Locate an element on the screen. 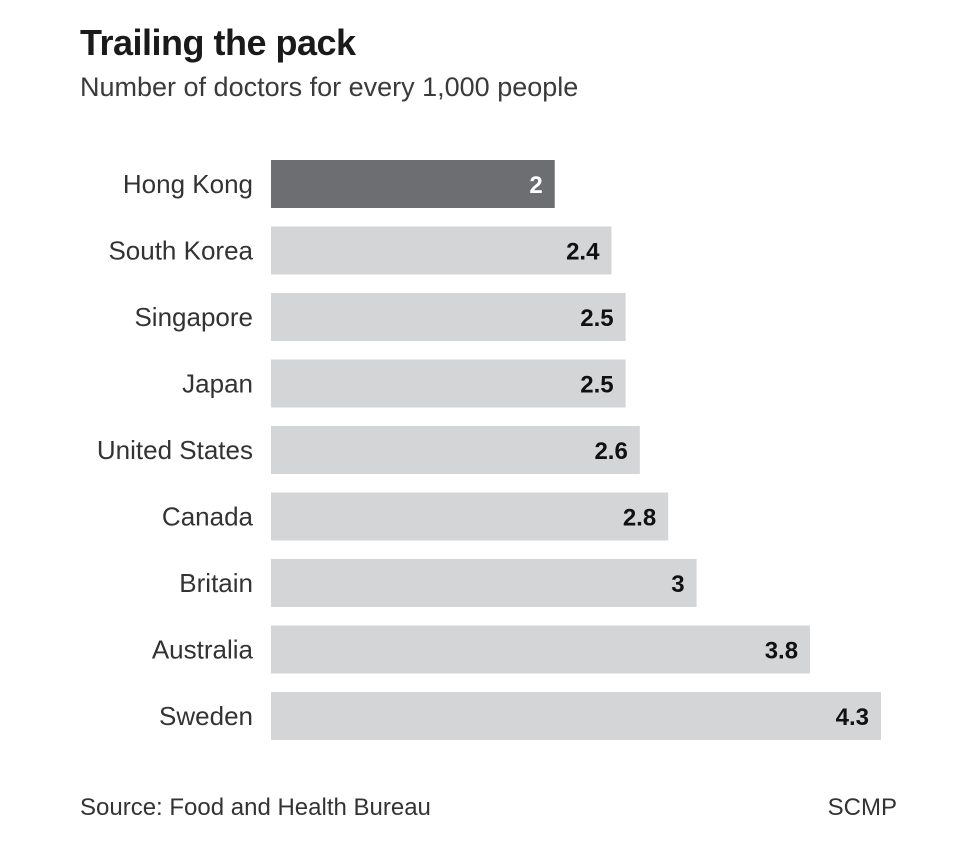 Image resolution: width=972 pixels, height=864 pixels. category-label-singapore: Singapore is located at coordinates (193, 317).